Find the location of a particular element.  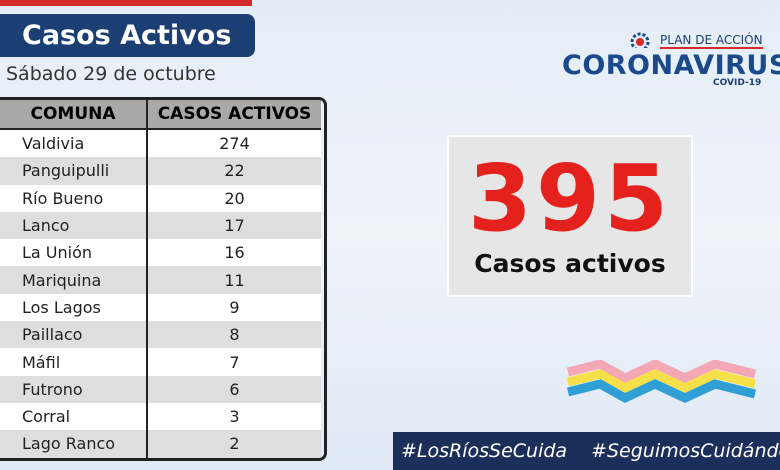

cases-cell: 16 is located at coordinates (234, 253).